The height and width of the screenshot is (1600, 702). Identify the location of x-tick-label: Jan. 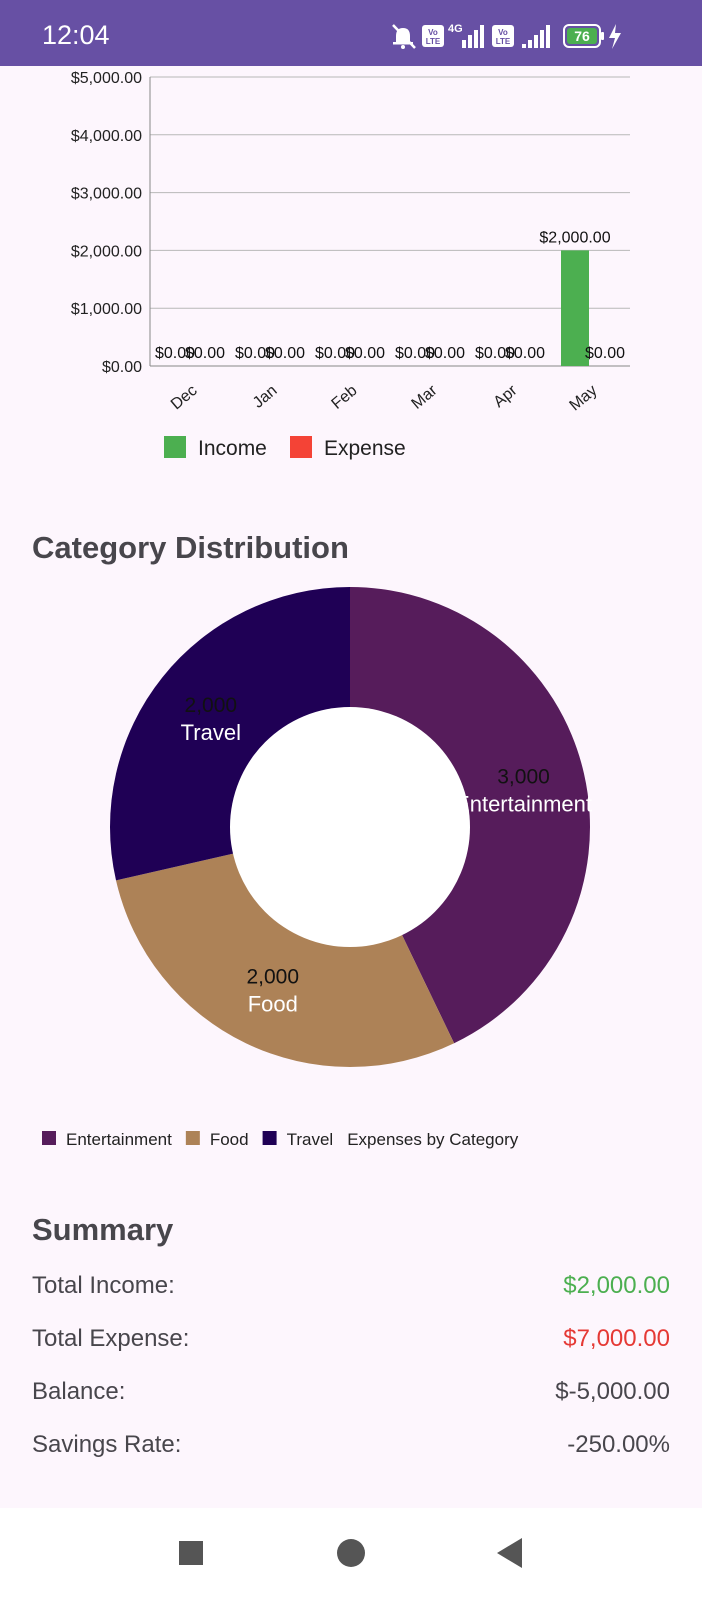
(265, 397).